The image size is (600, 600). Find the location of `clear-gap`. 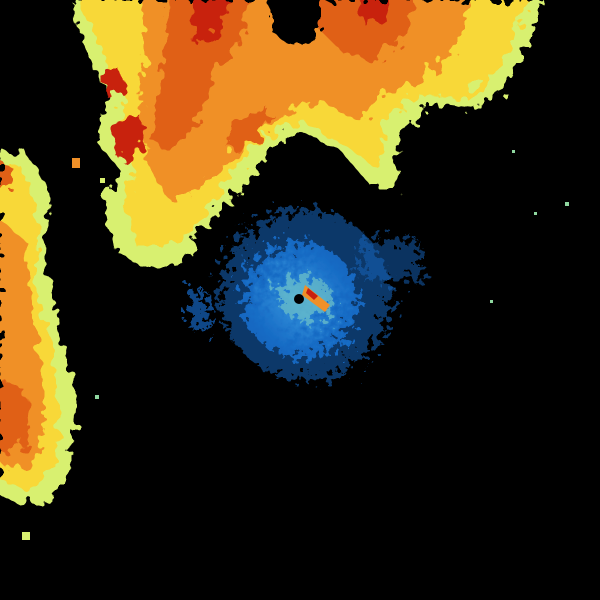

clear-gap is located at coordinates (295, 22).